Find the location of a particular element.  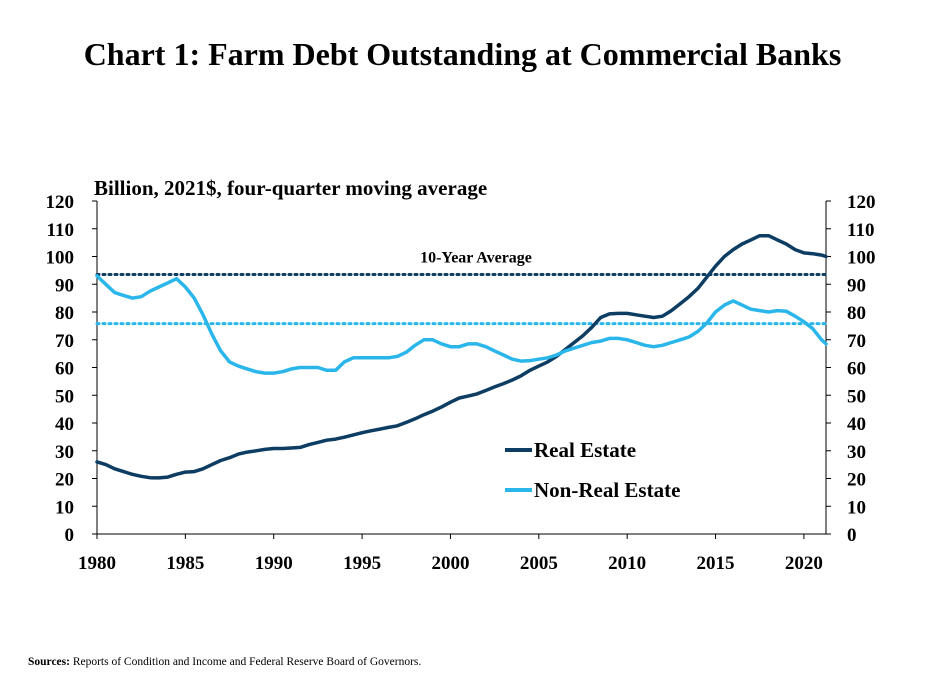

legend-label-non-real-estate: Non-Real Estate is located at coordinates (607, 490).